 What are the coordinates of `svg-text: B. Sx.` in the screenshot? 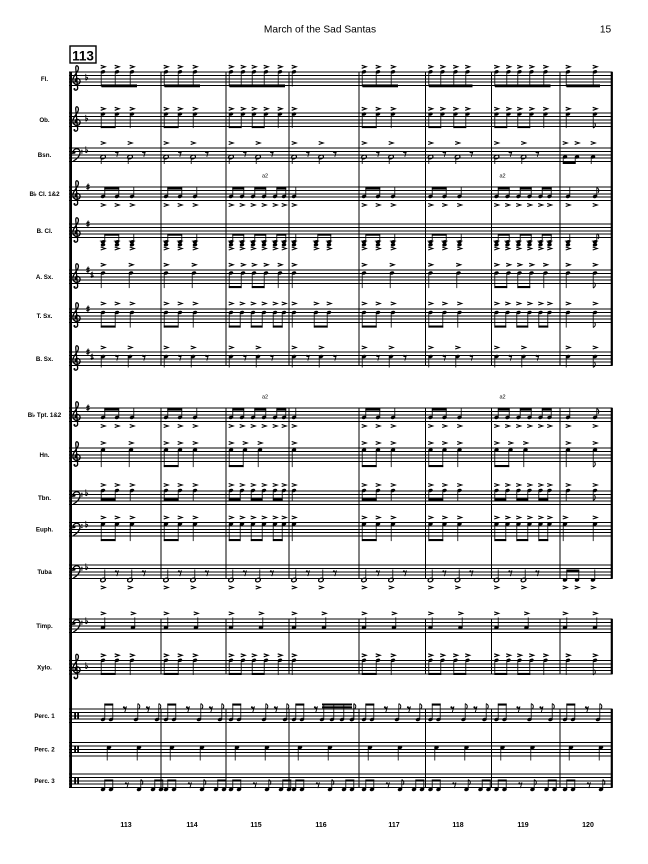 It's located at (44, 359).